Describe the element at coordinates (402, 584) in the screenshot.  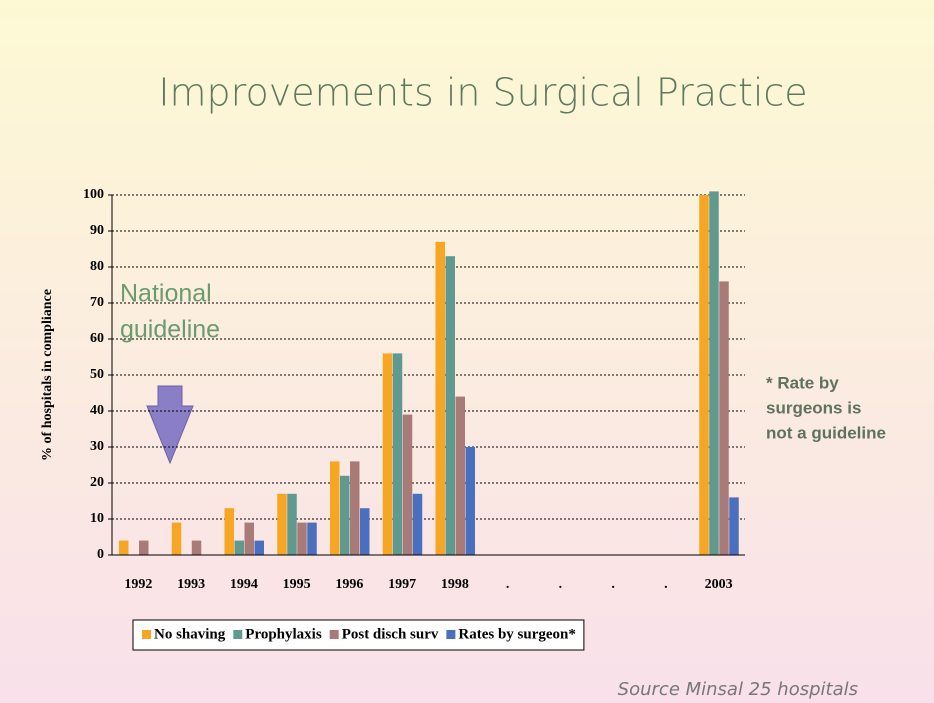
I see `x-tick-label: 1997` at that location.